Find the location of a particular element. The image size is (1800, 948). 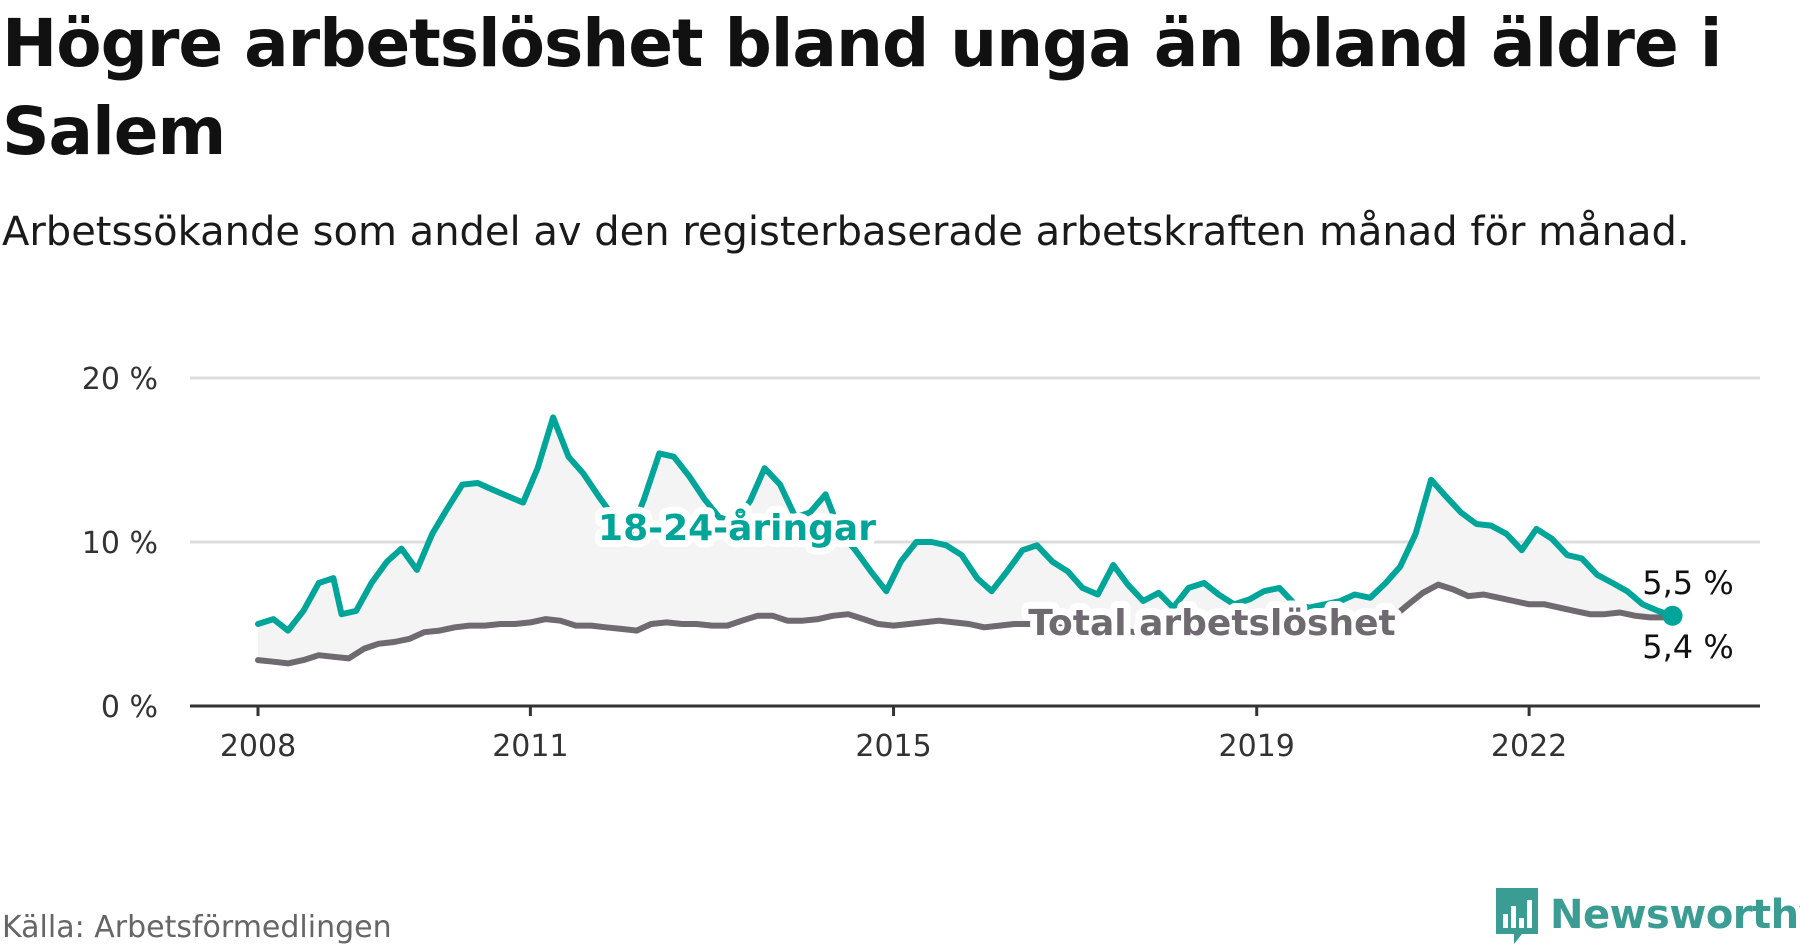

series-label-total: Total arbetslöshet is located at coordinates (1212, 623).